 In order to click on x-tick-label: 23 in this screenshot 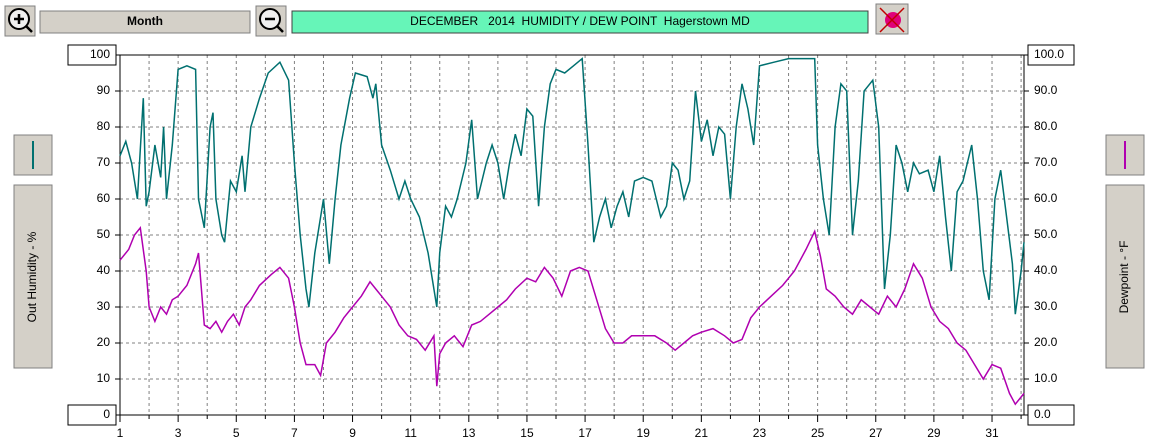, I will do `click(760, 433)`.